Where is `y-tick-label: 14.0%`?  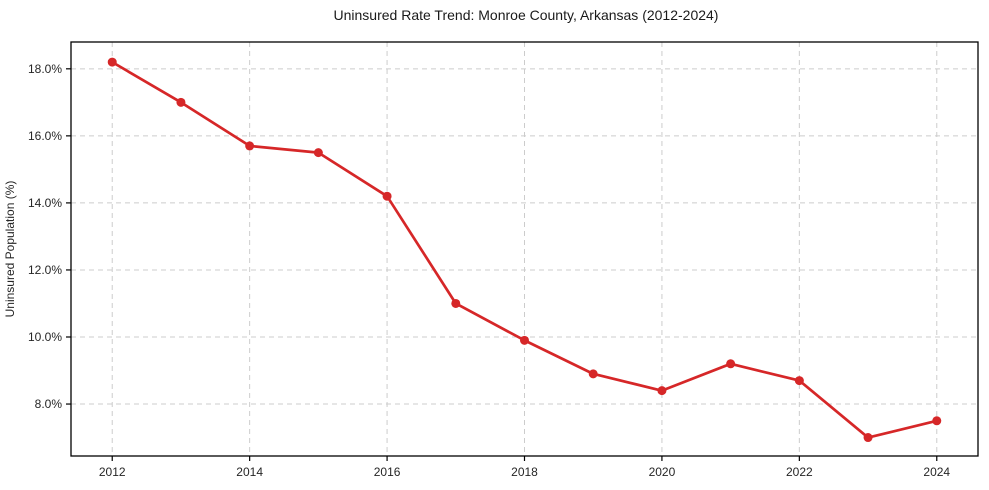 y-tick-label: 14.0% is located at coordinates (45, 203).